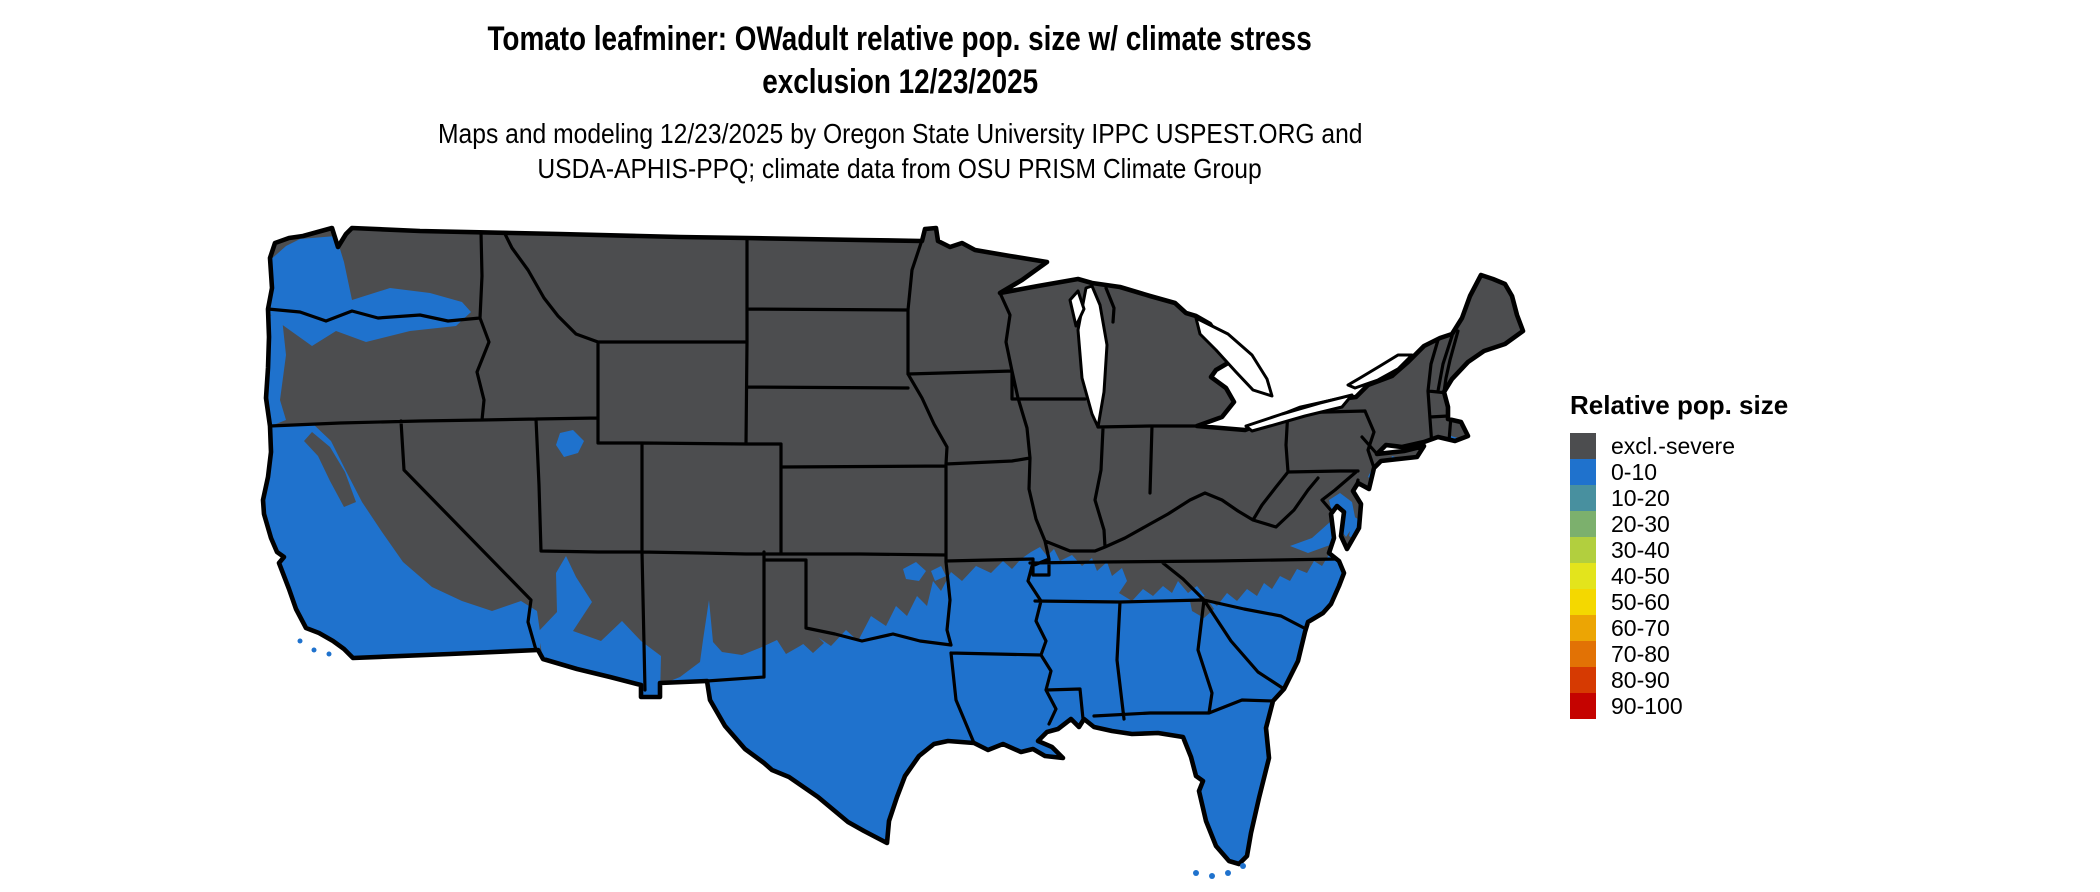 This screenshot has width=2100, height=892. I want to click on legend-label: 40-50, so click(1640, 576).